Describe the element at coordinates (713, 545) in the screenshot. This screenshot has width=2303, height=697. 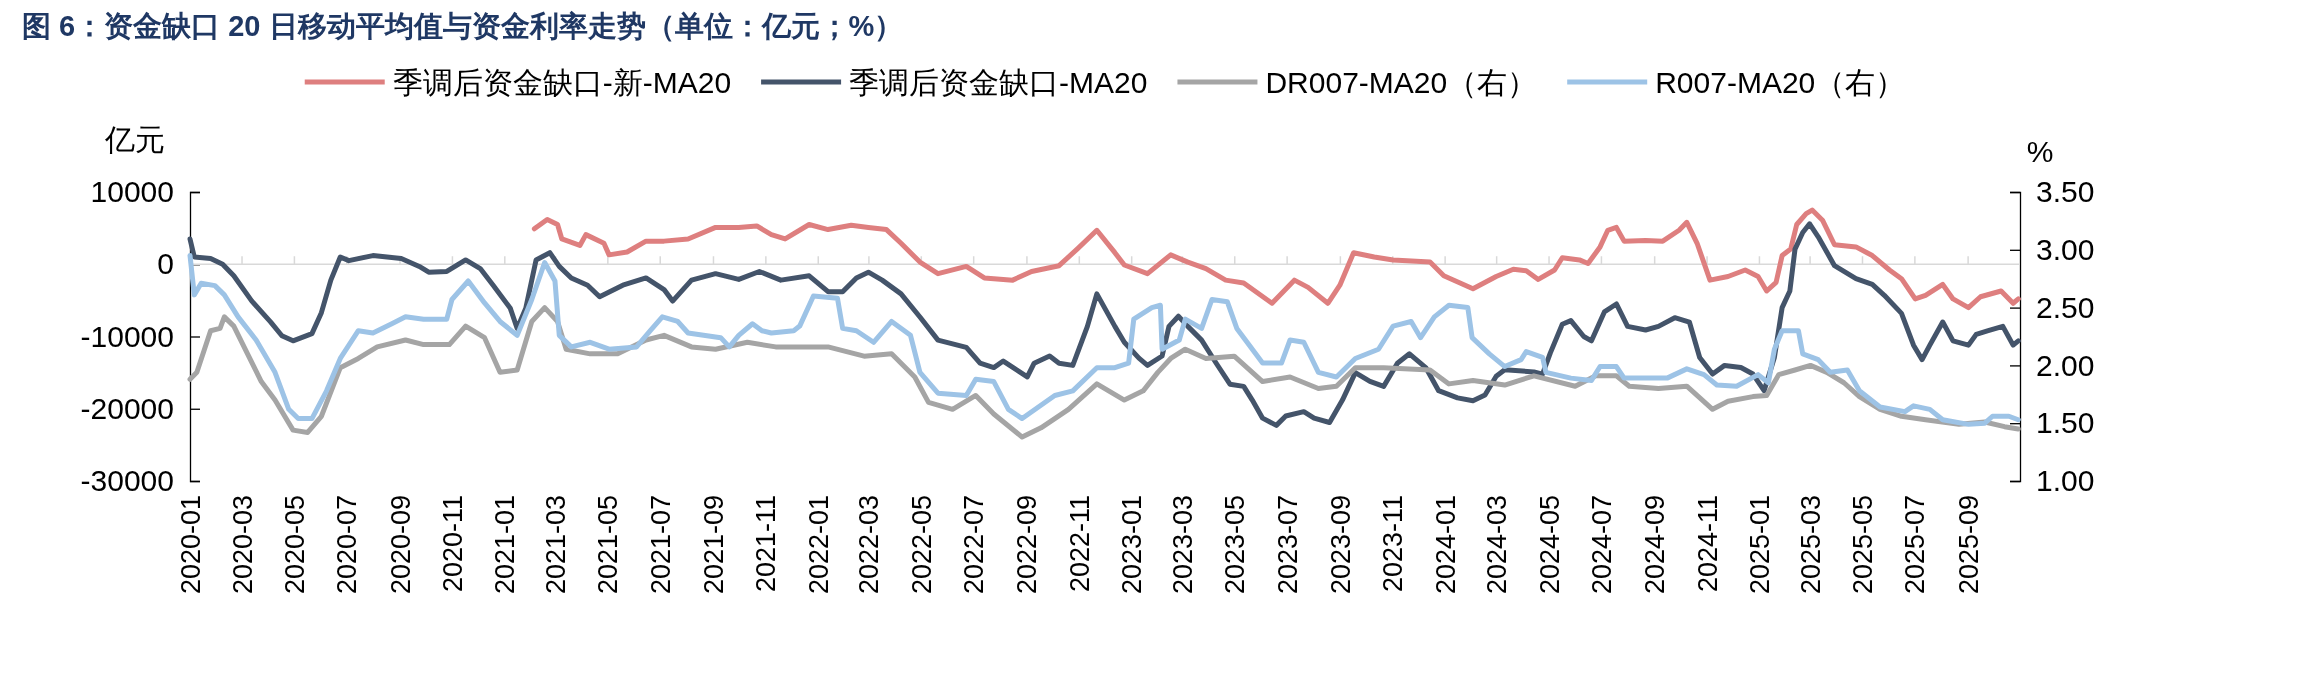
I see `x-tick-label: 2021-09` at that location.